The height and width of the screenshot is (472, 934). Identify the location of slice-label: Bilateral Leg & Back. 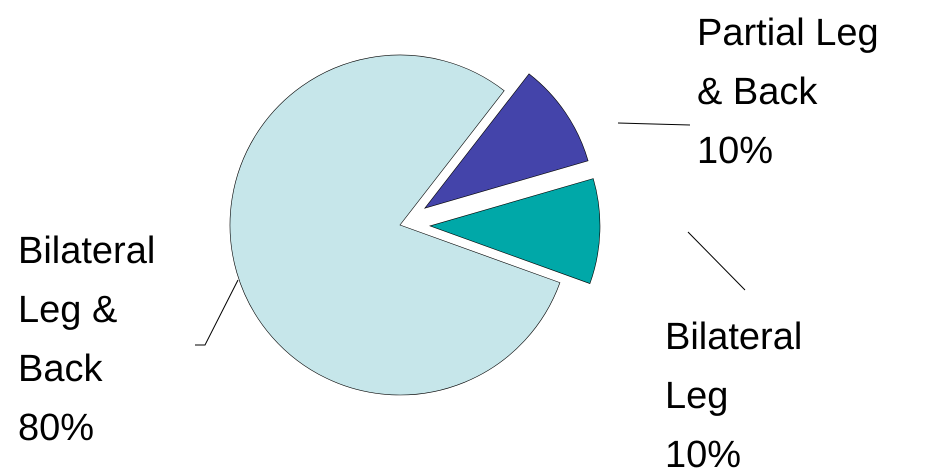
(87, 310).